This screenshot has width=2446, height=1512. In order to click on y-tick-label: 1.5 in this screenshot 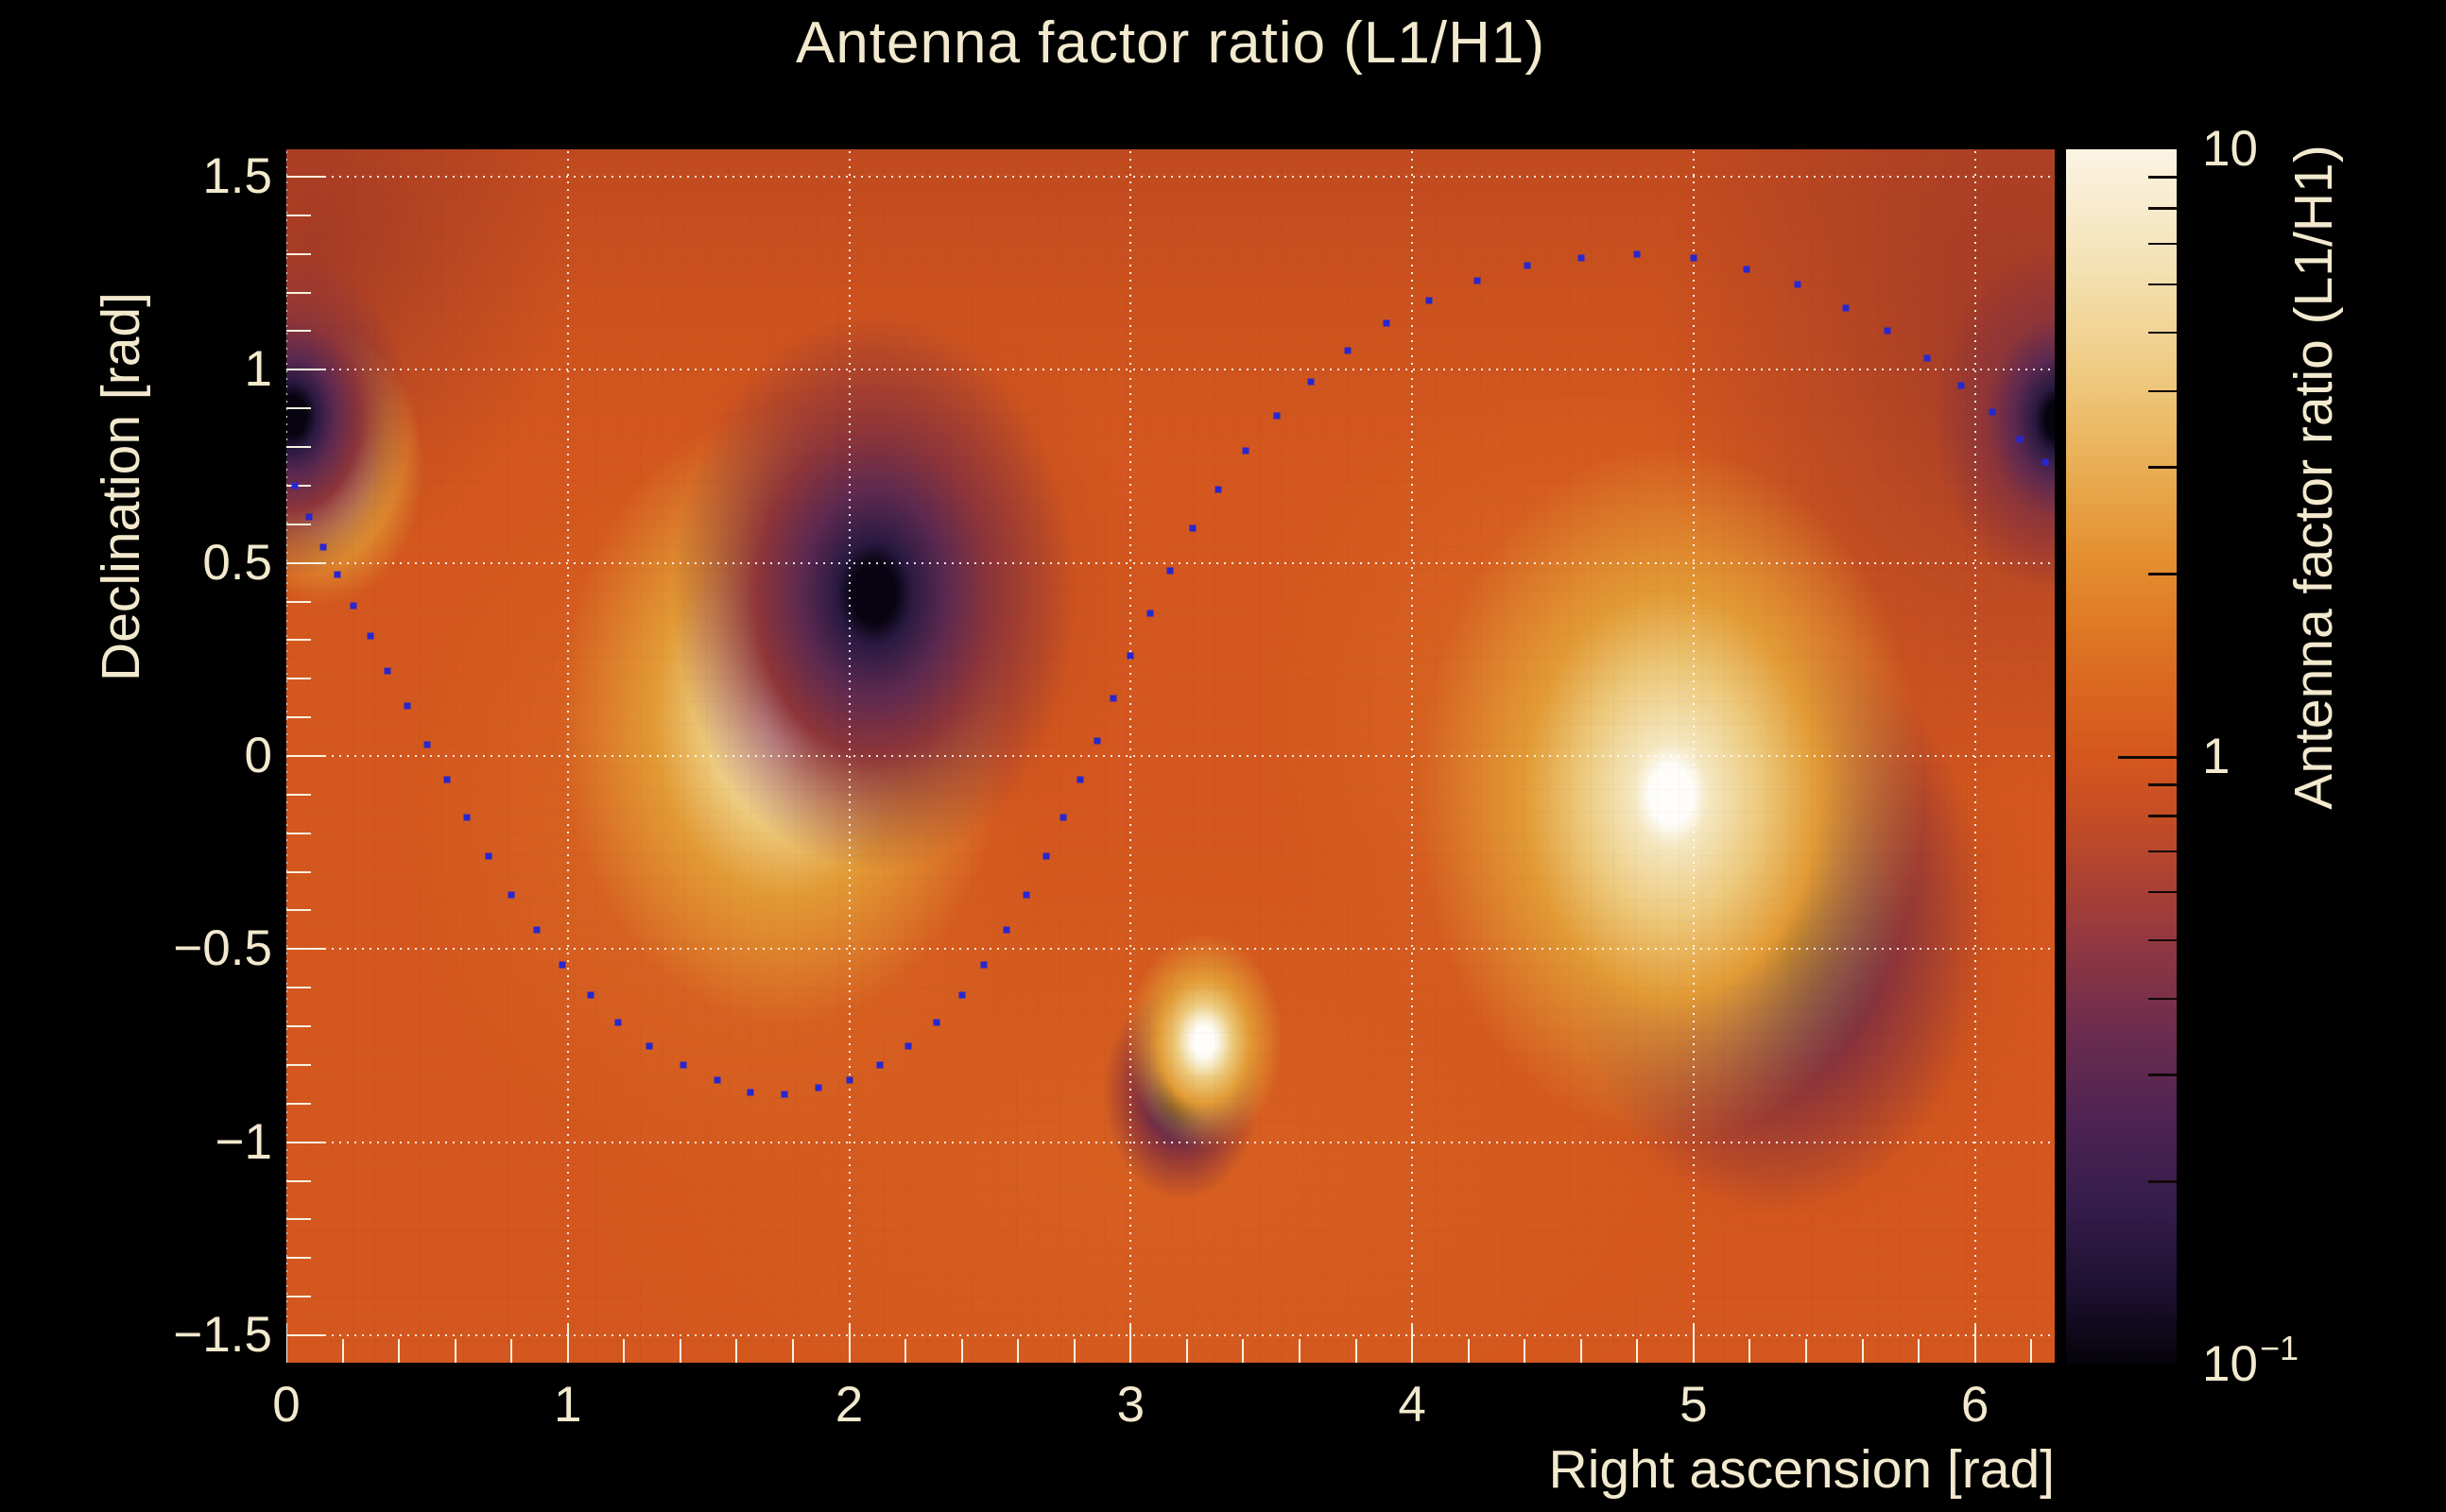, I will do `click(237, 175)`.